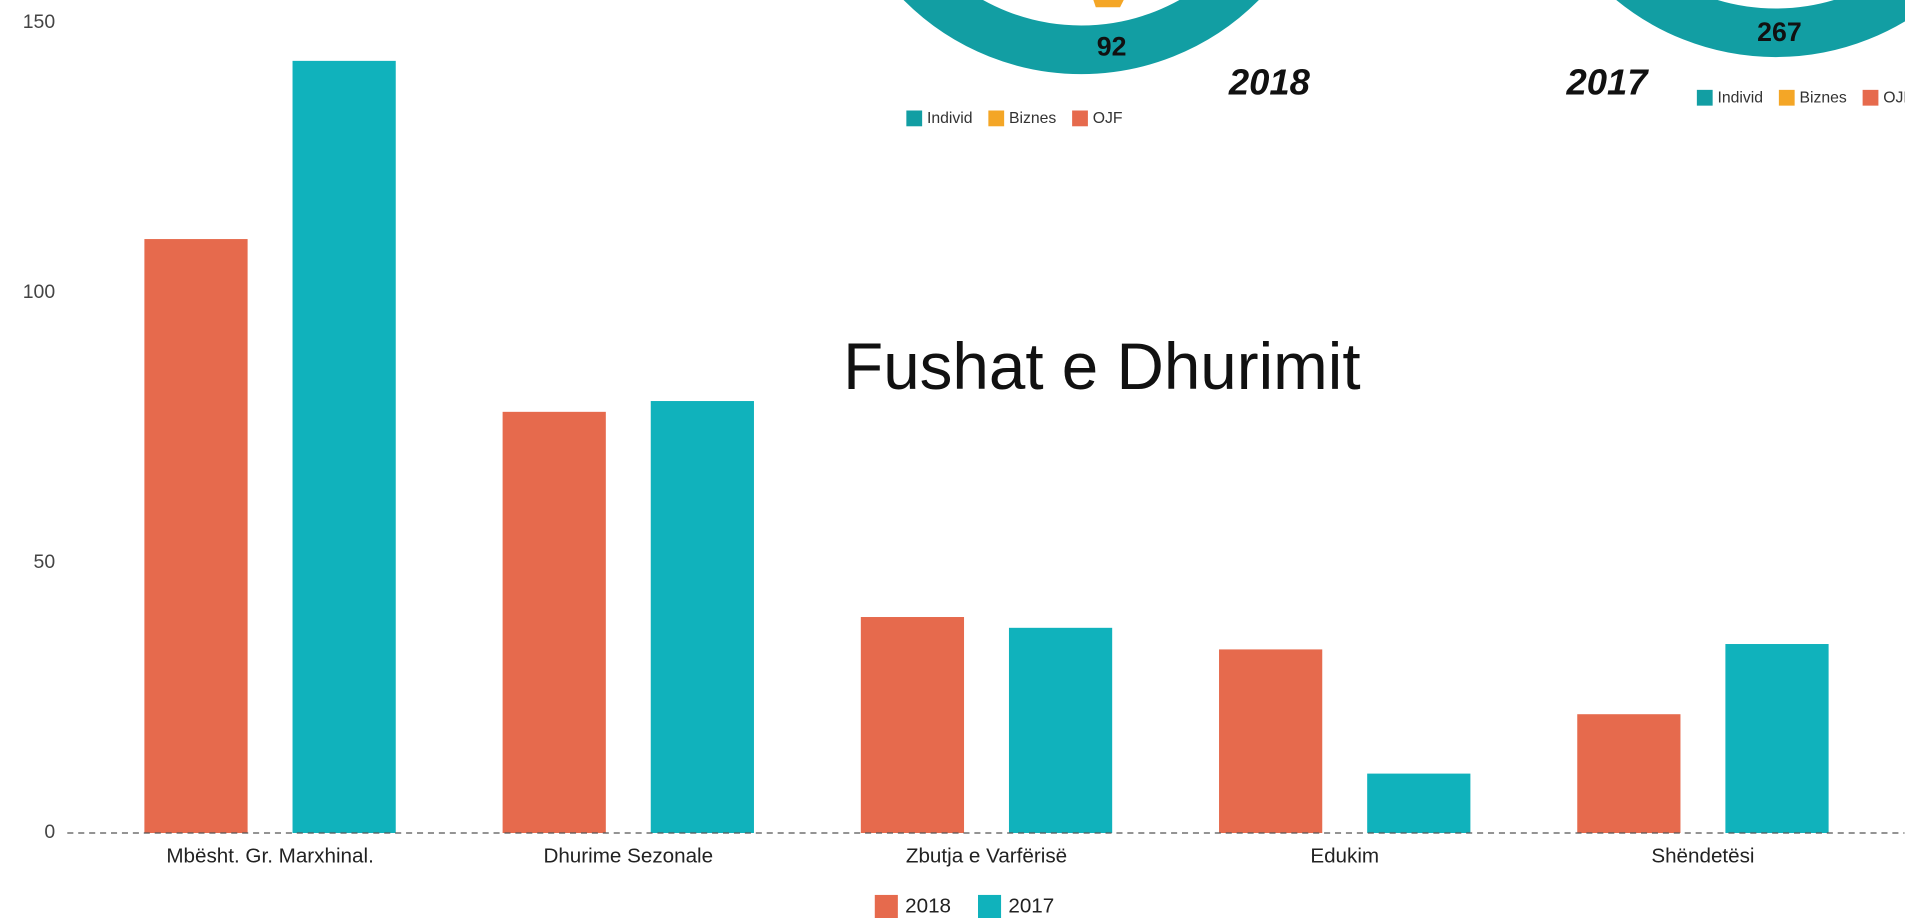 This screenshot has height=923, width=1905. What do you see at coordinates (1101, 366) in the screenshot?
I see `chart-title: Fushat e Dhurimit` at bounding box center [1101, 366].